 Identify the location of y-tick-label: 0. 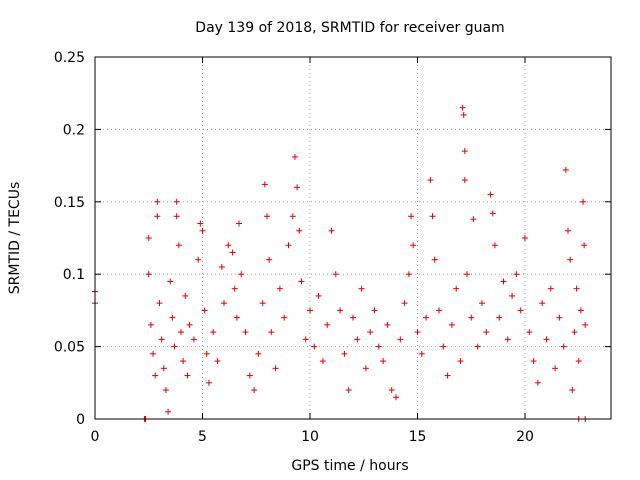
(80, 420).